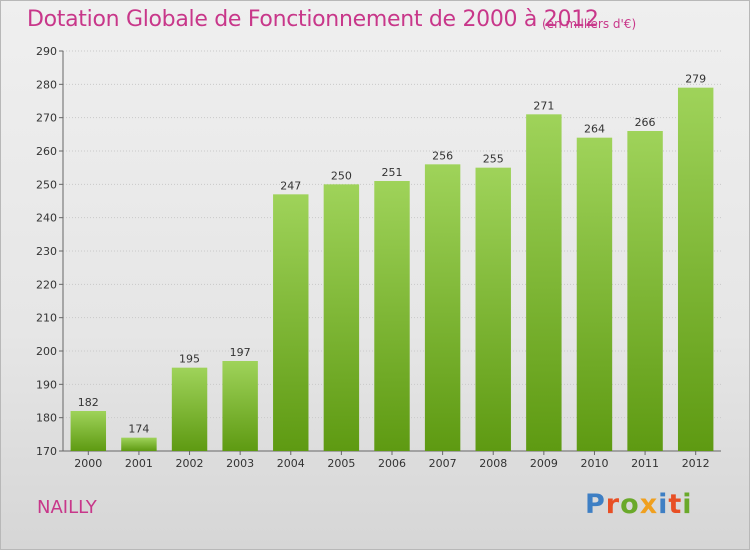  I want to click on bar-value-label: 255, so click(493, 159).